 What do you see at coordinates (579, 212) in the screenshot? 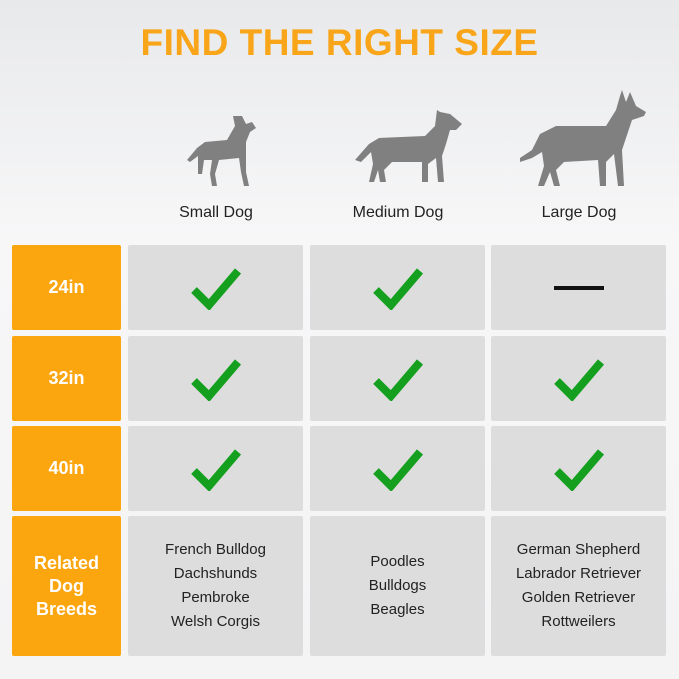
I see `column-header-large: Large Dog` at bounding box center [579, 212].